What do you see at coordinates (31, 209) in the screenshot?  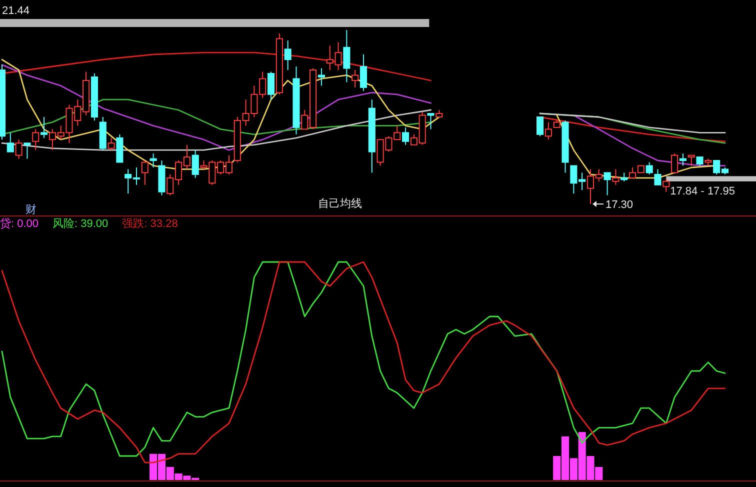 I see `annotation: 财` at bounding box center [31, 209].